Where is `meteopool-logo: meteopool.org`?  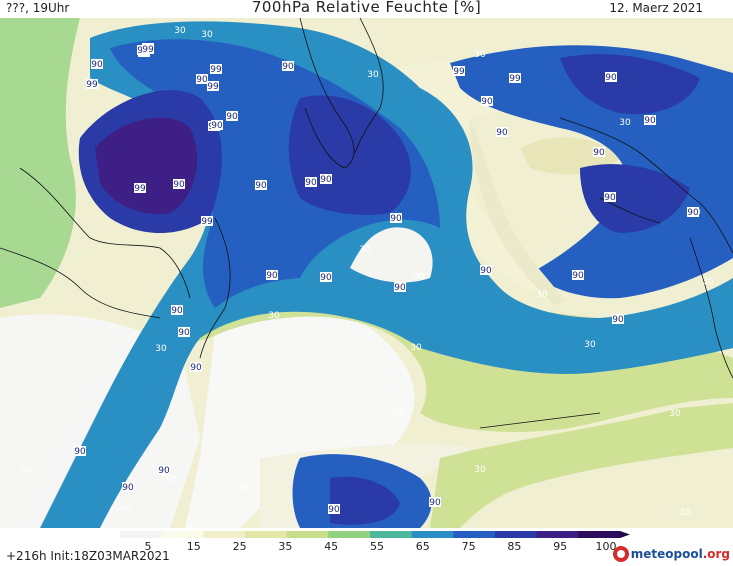 meteopool-logo: meteopool.org is located at coordinates (671, 554).